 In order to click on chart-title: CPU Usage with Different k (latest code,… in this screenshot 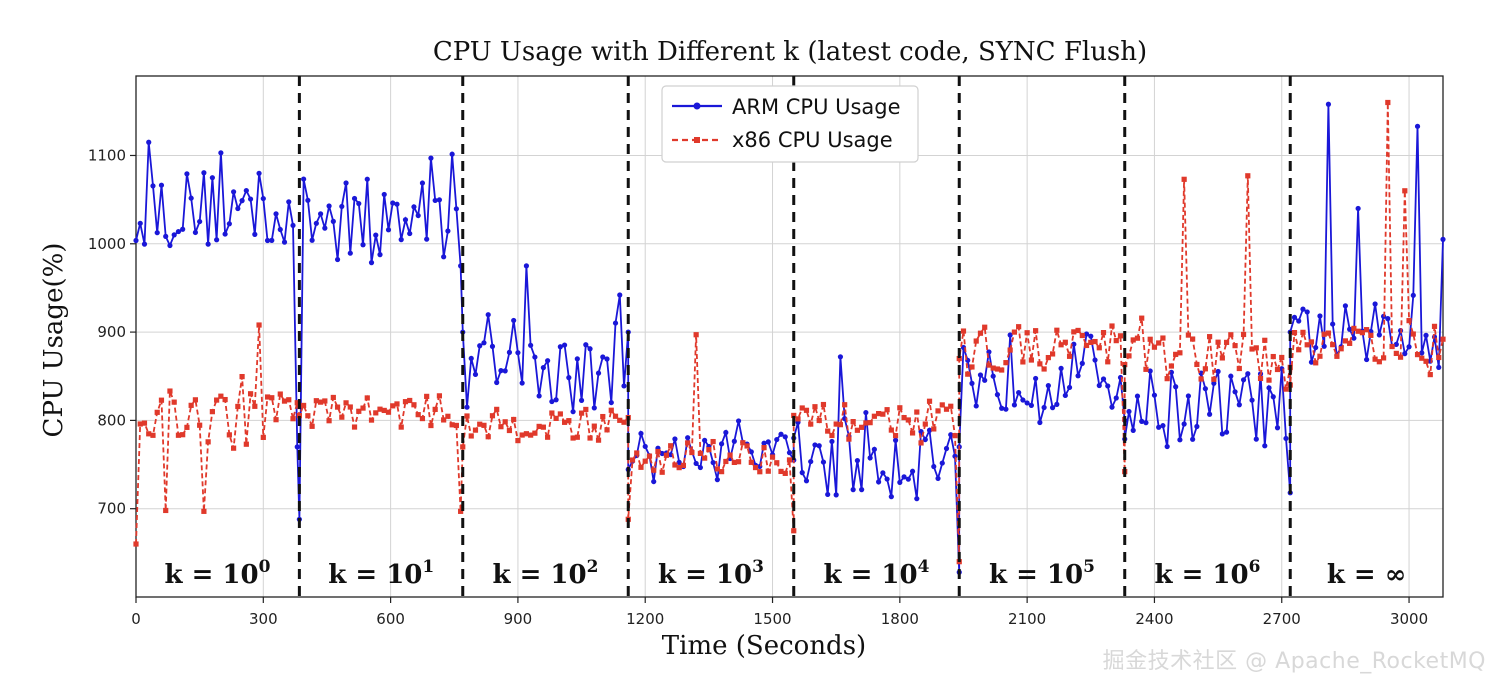, I will do `click(790, 52)`.